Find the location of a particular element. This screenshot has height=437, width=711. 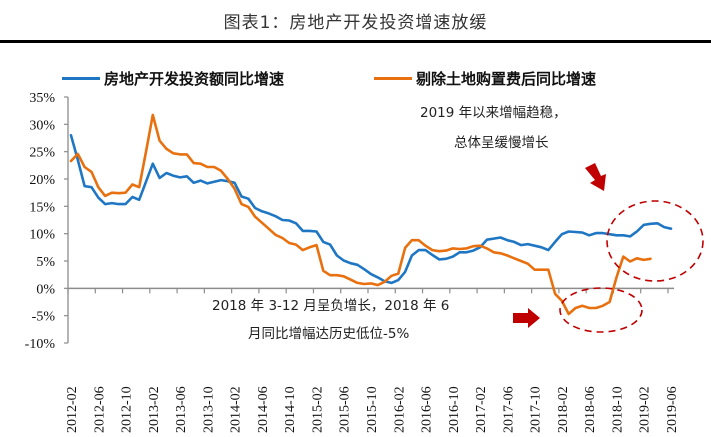

legend-swatch-investment is located at coordinates (81, 78).